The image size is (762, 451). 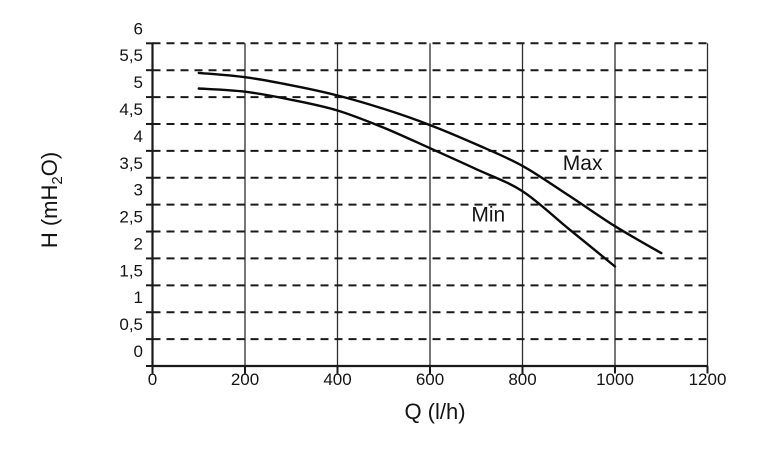 What do you see at coordinates (131, 324) in the screenshot?
I see `y-tick-label: 0,5` at bounding box center [131, 324].